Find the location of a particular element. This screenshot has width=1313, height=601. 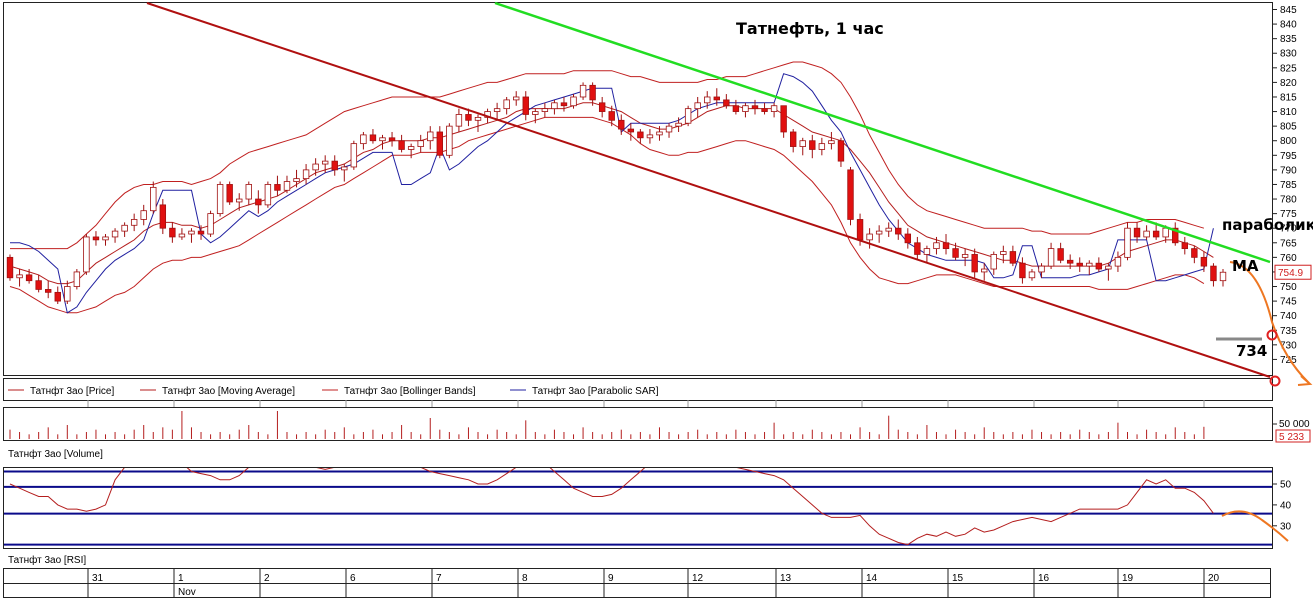

rsi-tick-label: 50 is located at coordinates (1286, 485).